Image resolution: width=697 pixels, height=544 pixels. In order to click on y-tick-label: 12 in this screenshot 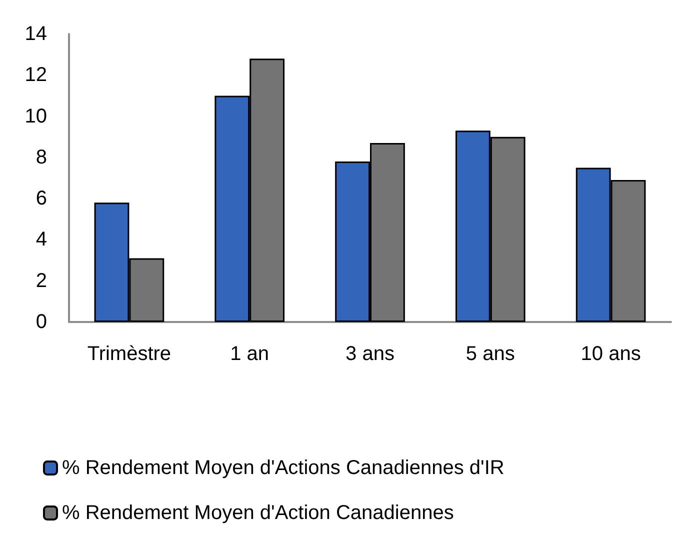, I will do `click(35, 75)`.